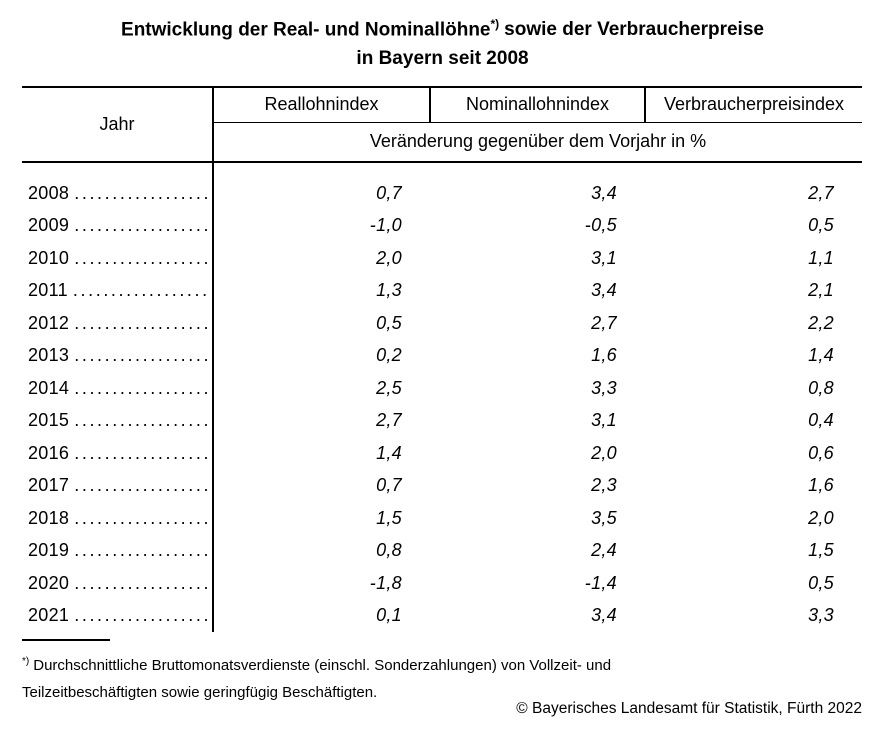  Describe the element at coordinates (442, 225) in the screenshot. I see `table-row: 2009 -1,0 -0,5 0,5` at that location.